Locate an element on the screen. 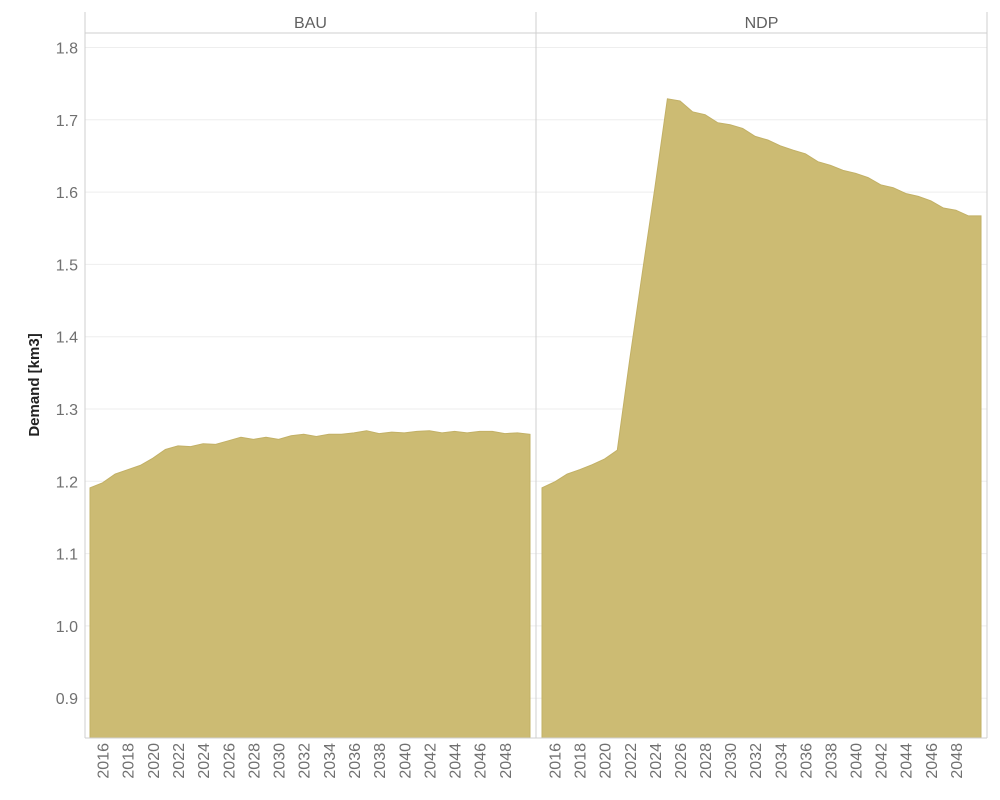 The width and height of the screenshot is (1000, 800). panel-titles: BAU NDP is located at coordinates (536, 23).